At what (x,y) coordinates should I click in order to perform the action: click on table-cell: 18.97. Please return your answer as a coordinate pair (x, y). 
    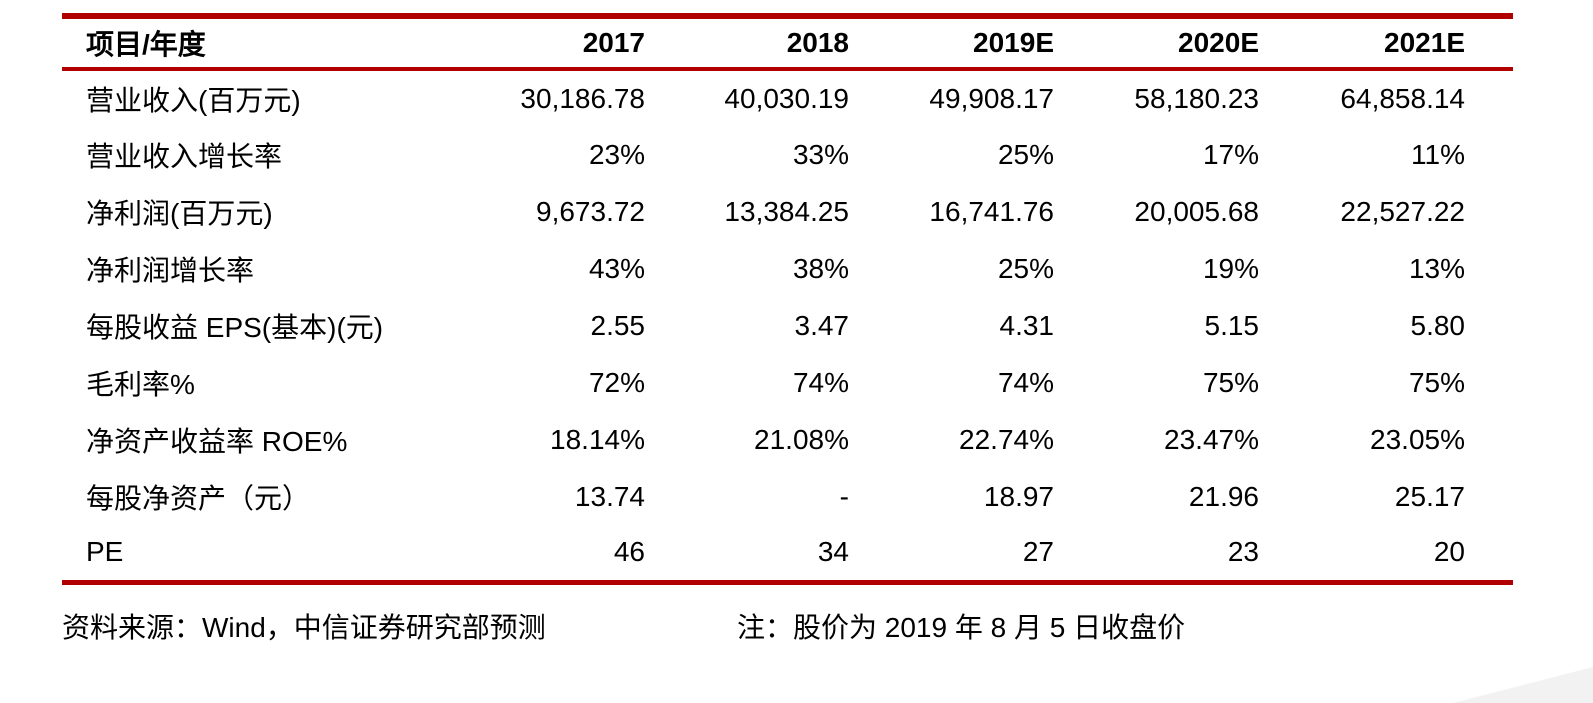
    Looking at the image, I should click on (1018, 496).